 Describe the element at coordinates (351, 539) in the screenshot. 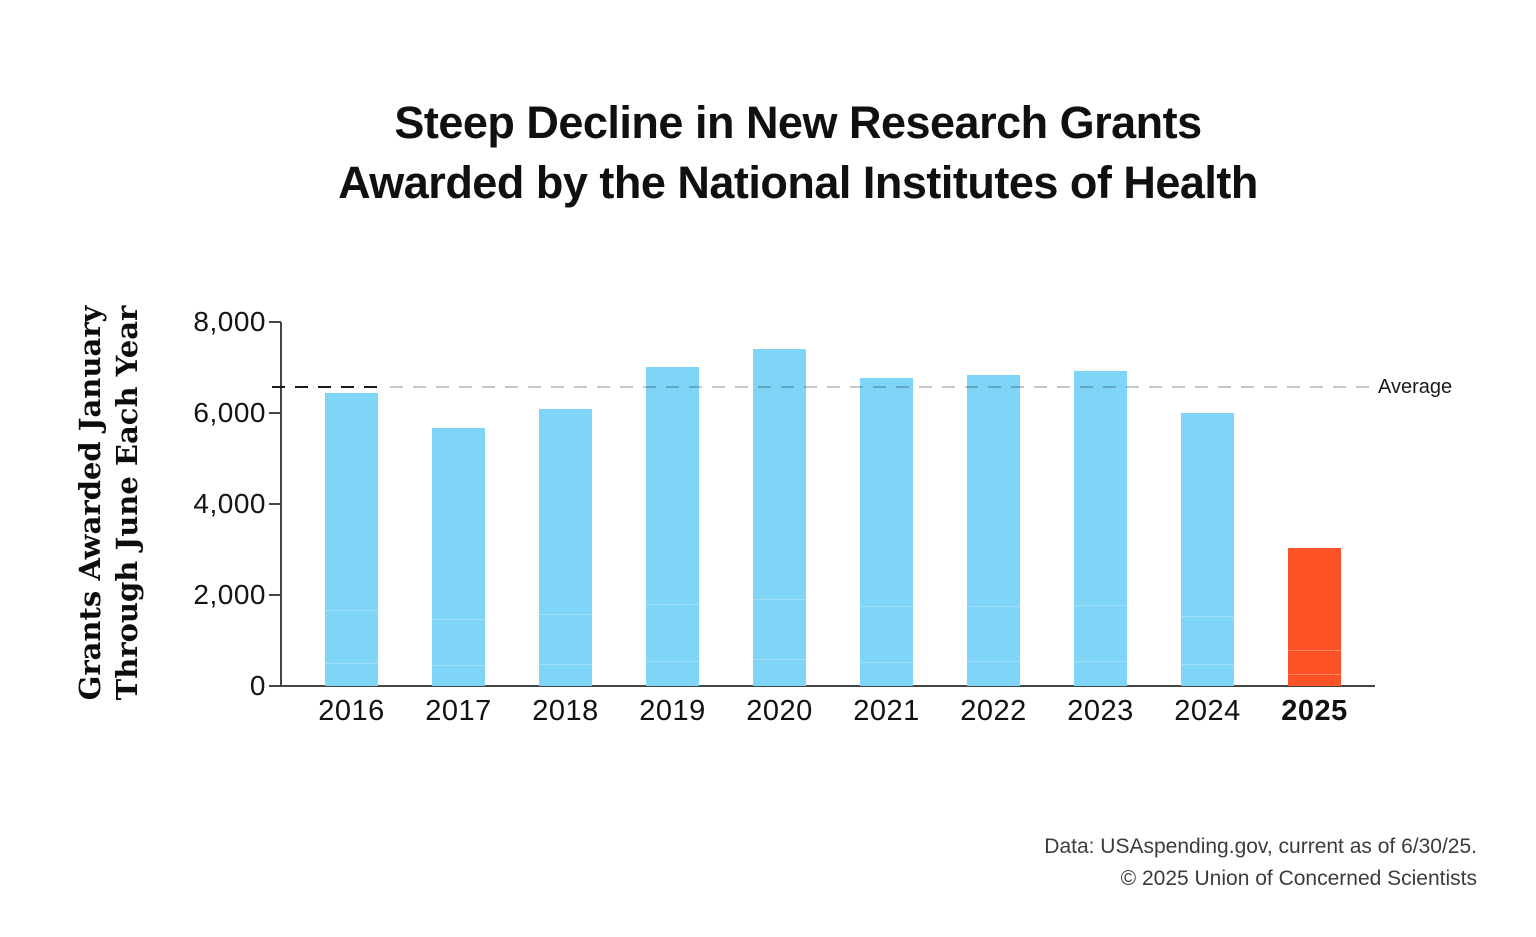

I see `bar-2016` at that location.